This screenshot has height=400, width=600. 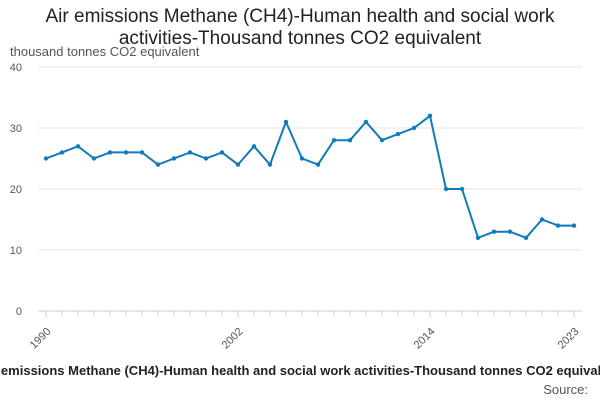 What do you see at coordinates (16, 190) in the screenshot?
I see `y-tick-label: 20` at bounding box center [16, 190].